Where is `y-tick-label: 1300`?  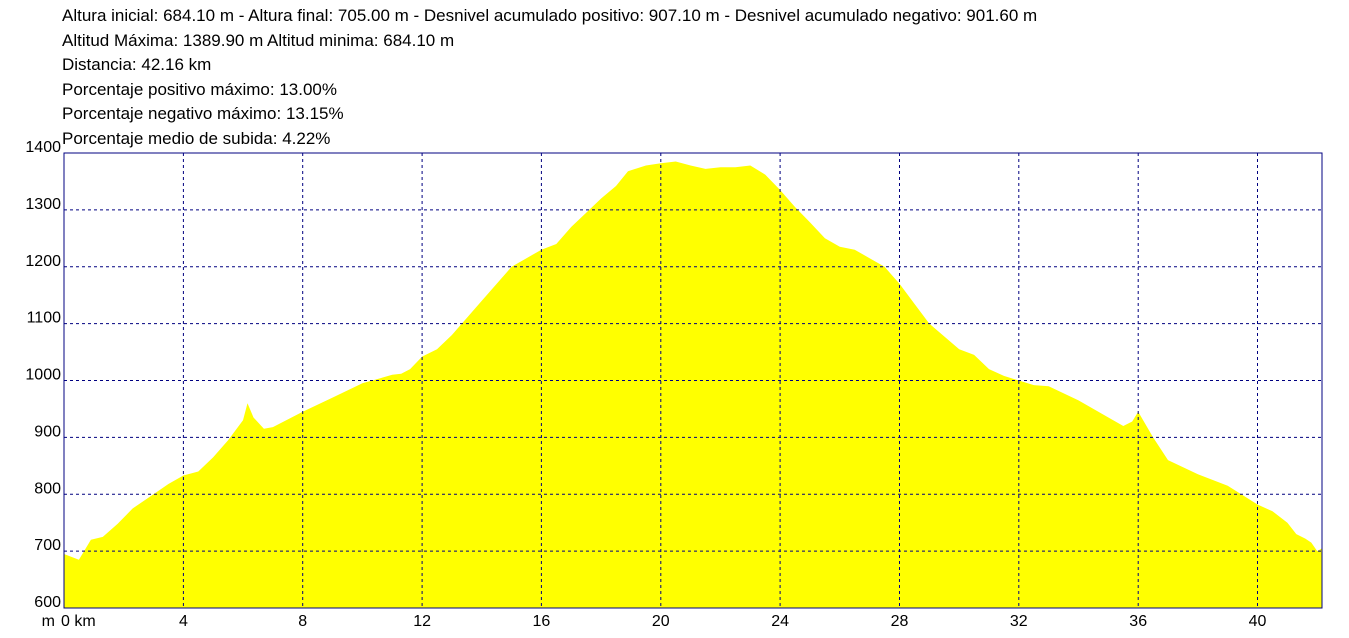 y-tick-label: 1300 is located at coordinates (43, 204).